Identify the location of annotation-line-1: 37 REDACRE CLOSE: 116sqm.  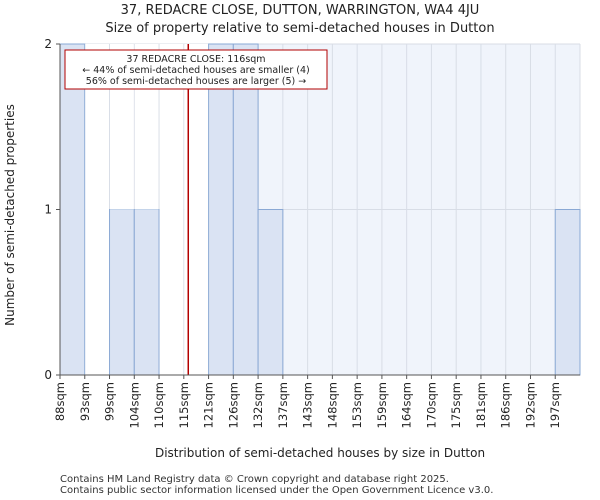
(195, 59).